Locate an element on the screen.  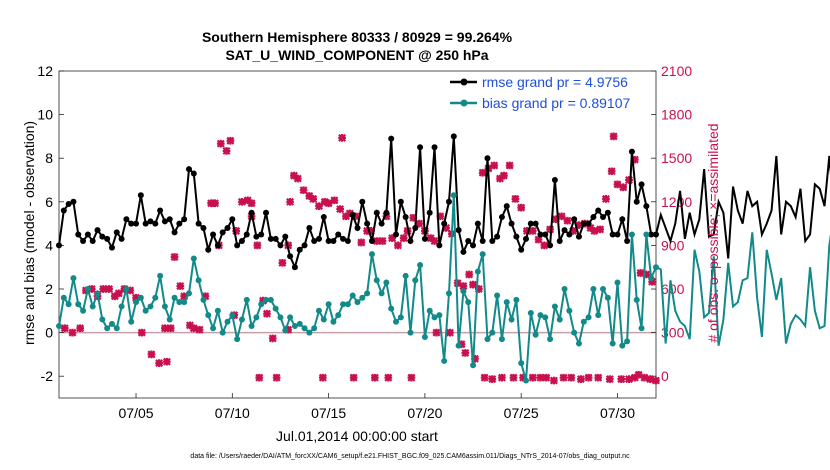
y2-tick-label: 1500 is located at coordinates (676, 158).